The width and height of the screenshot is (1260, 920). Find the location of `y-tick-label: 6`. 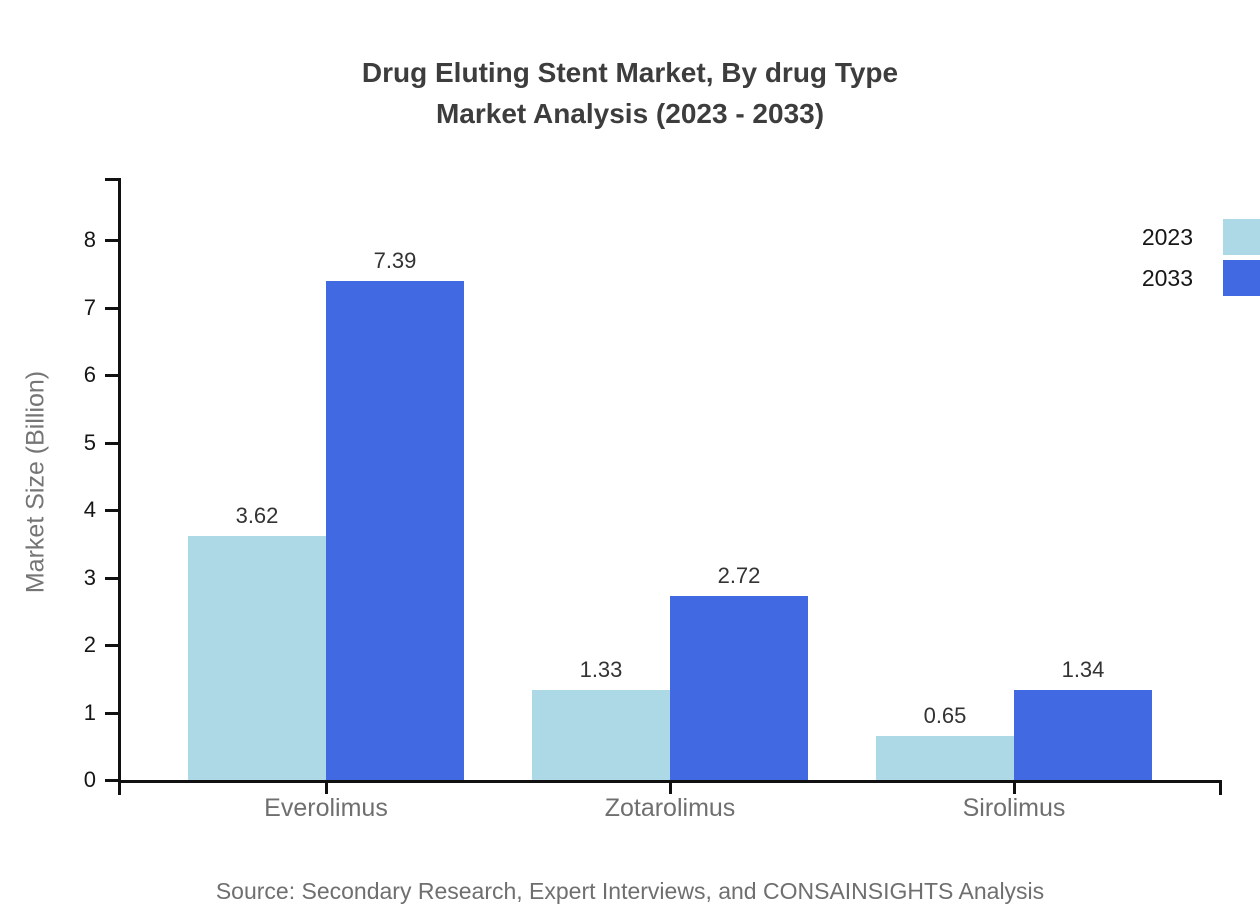

y-tick-label: 6 is located at coordinates (89, 374).